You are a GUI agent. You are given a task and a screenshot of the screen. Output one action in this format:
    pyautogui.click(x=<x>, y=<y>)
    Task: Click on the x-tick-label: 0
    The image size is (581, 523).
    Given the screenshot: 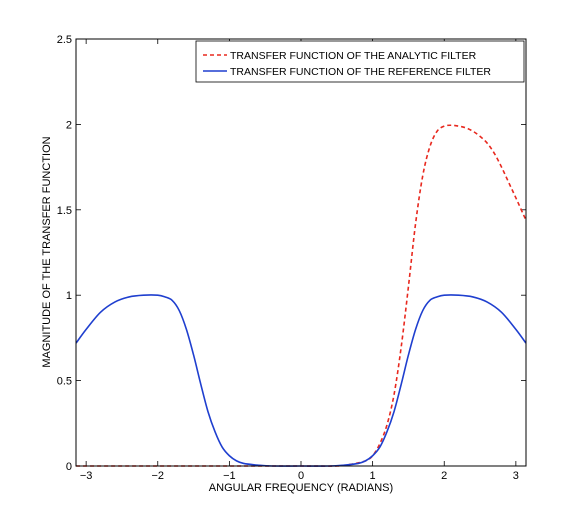 What is the action you would take?
    pyautogui.click(x=301, y=476)
    